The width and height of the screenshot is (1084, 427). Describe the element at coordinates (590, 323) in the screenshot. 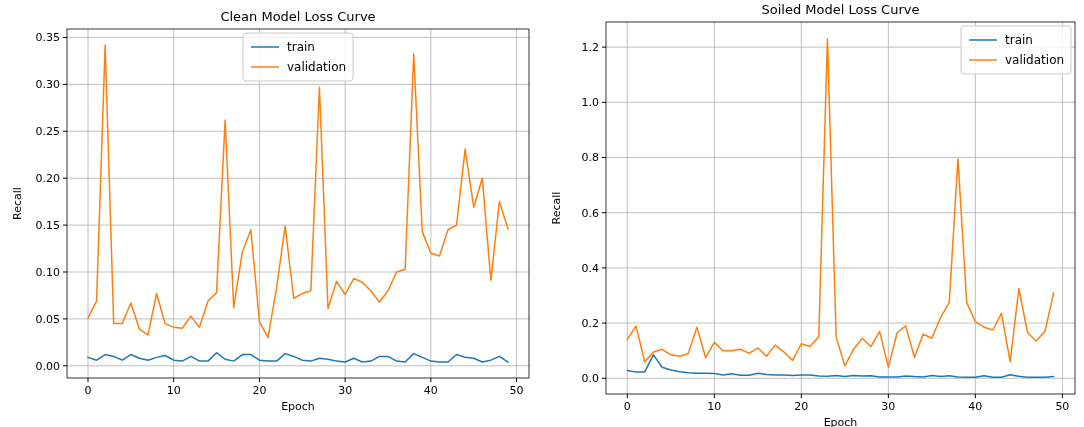

I see `y-tick-label: 0.2` at that location.